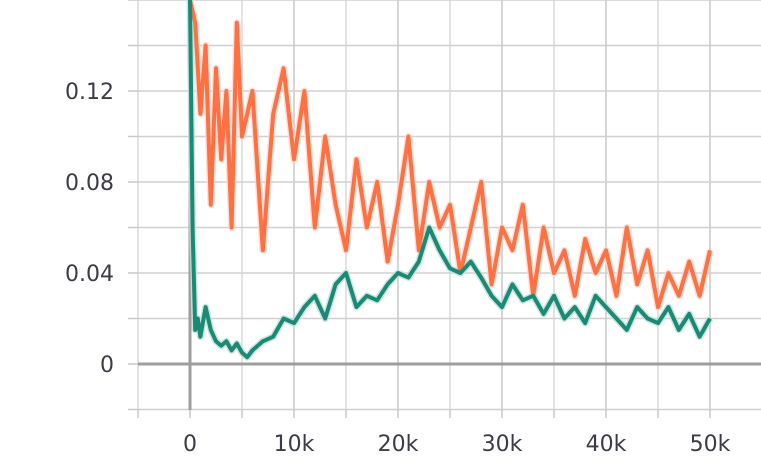  Describe the element at coordinates (606, 444) in the screenshot. I see `x-tick-label: 40k` at that location.